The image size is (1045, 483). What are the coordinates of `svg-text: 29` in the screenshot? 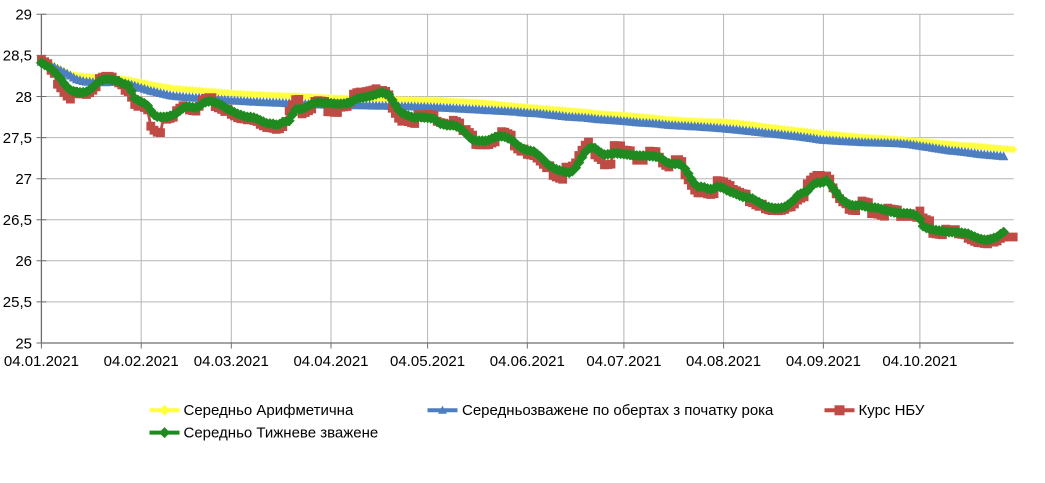 It's located at (23, 15).